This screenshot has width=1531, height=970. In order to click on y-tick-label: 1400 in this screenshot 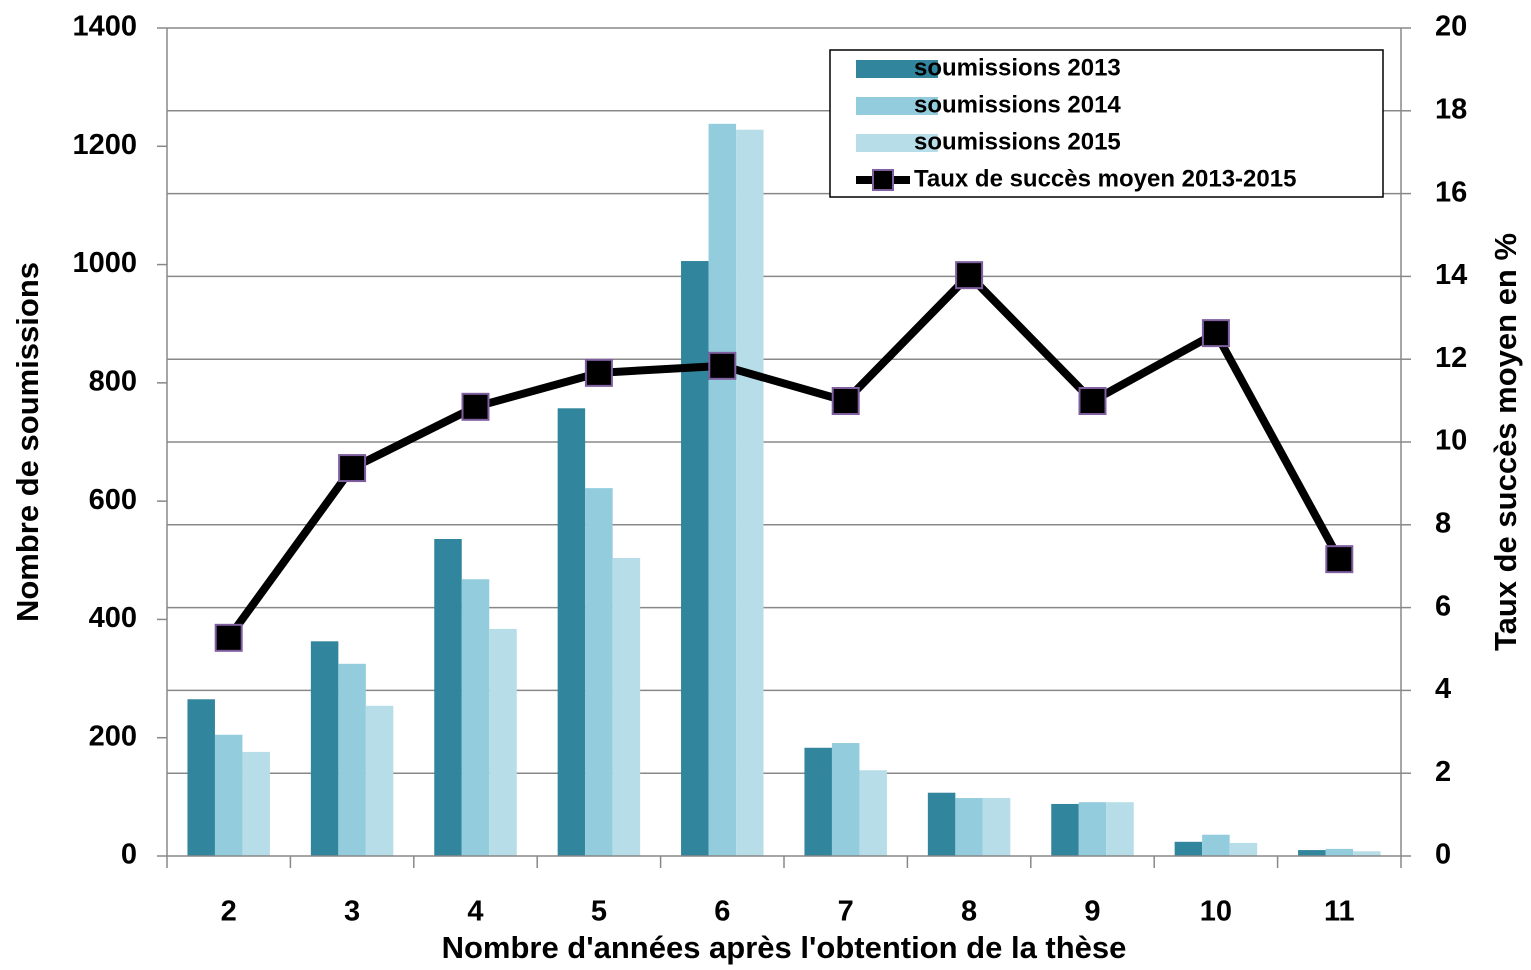, I will do `click(104, 27)`.